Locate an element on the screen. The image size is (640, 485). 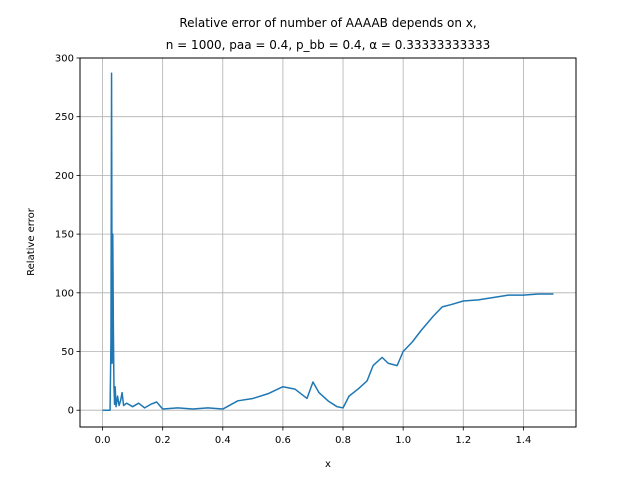
x-tick-label: 1.0 is located at coordinates (403, 440).